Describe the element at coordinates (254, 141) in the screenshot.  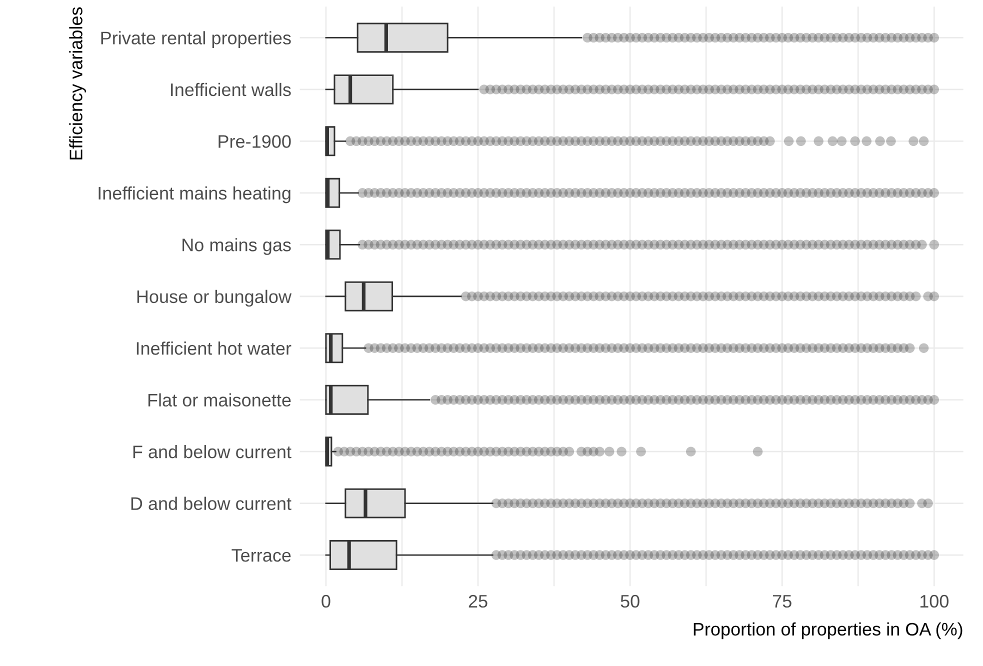
I see `y-tick-label: Pre-1900` at that location.